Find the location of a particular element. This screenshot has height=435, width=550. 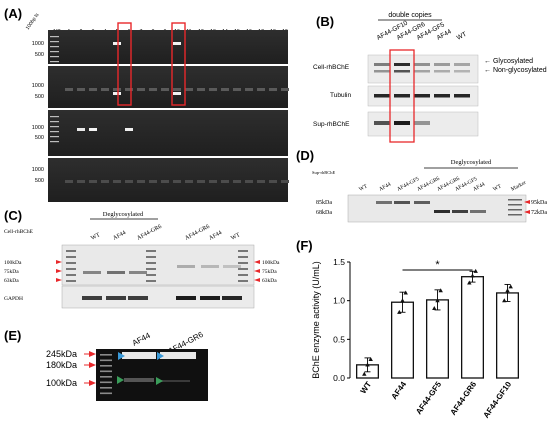

band-glycosylated is located at coordinates (384, 202).